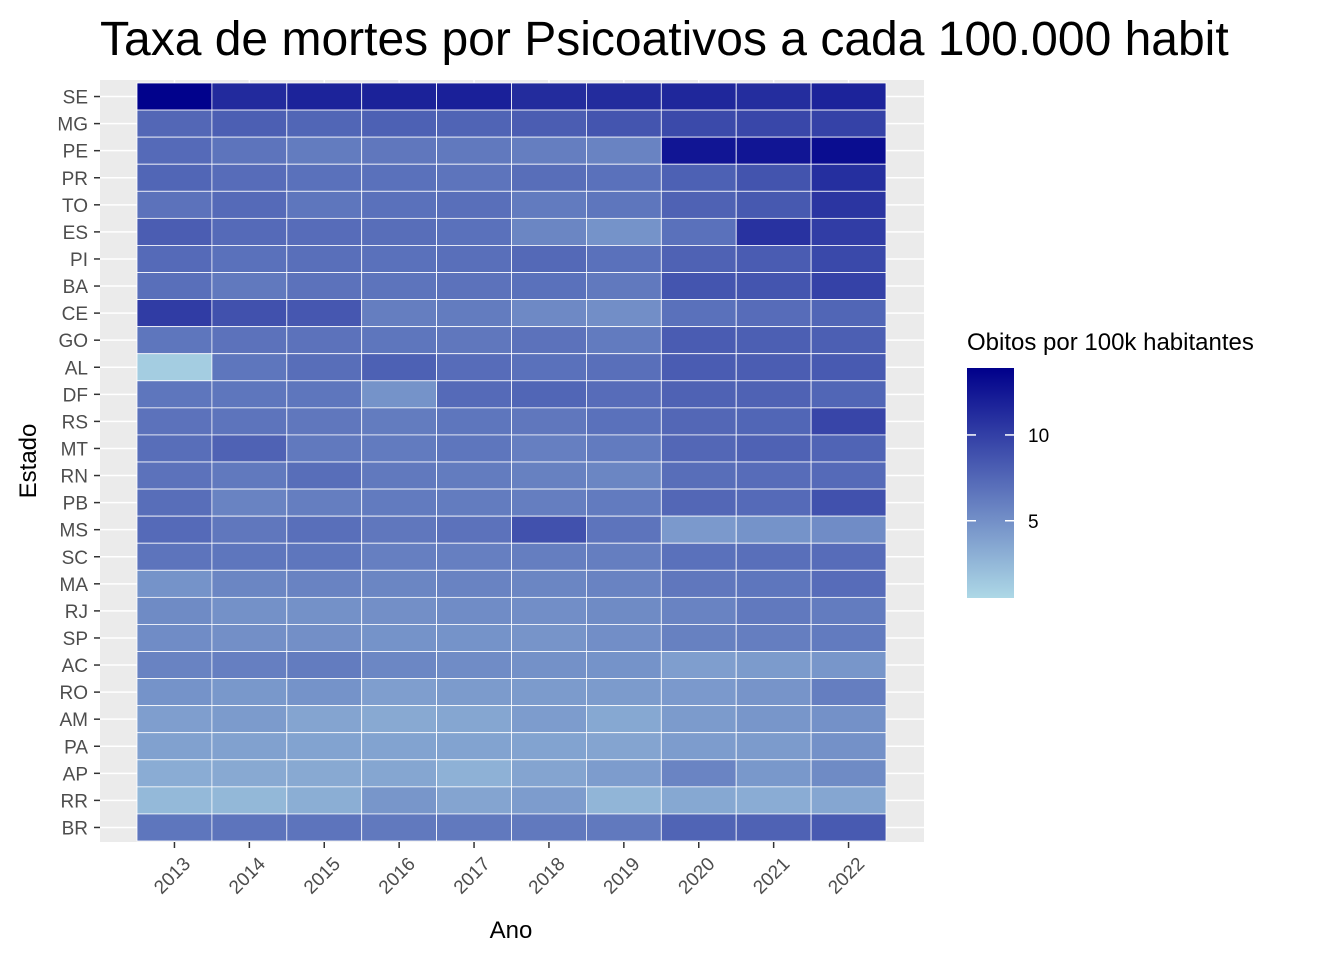 The height and width of the screenshot is (960, 1344). What do you see at coordinates (549, 638) in the screenshot?
I see `heatmap-cell-sp-2018` at bounding box center [549, 638].